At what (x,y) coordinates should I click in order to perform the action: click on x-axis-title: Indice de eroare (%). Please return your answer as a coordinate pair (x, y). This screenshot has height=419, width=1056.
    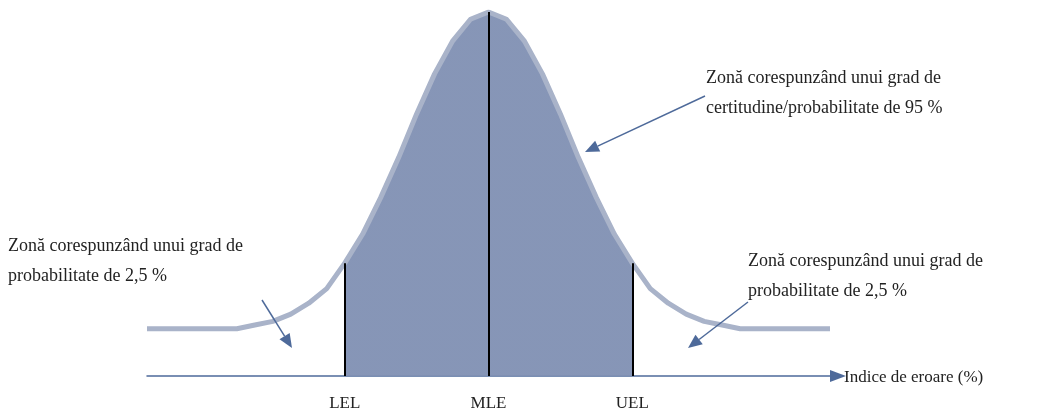
    Looking at the image, I should click on (914, 376).